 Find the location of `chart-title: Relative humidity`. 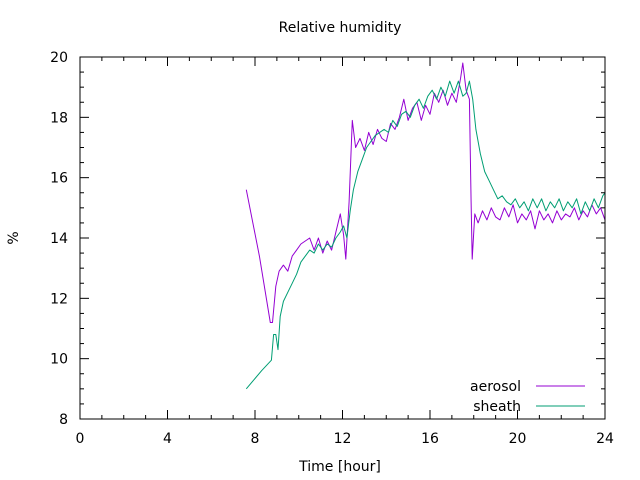

chart-title: Relative humidity is located at coordinates (340, 28).